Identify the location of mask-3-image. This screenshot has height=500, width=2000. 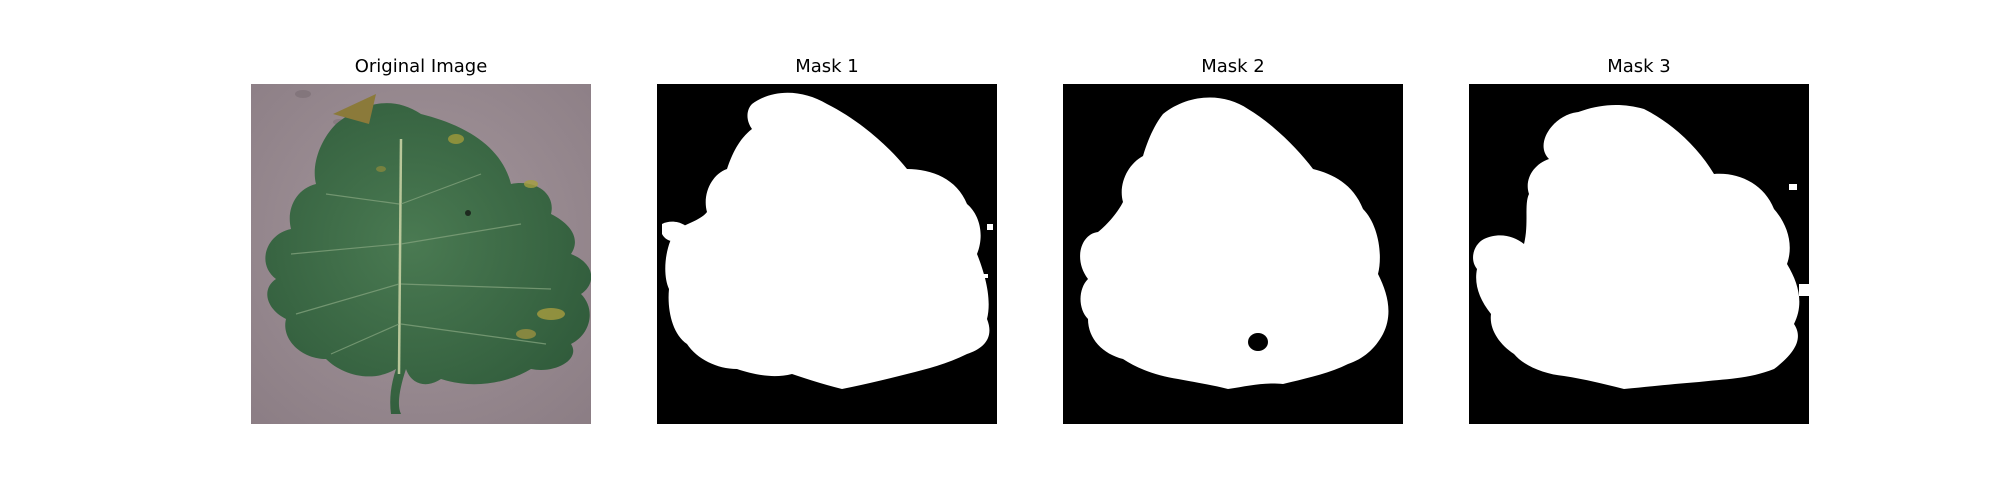
(1639, 254).